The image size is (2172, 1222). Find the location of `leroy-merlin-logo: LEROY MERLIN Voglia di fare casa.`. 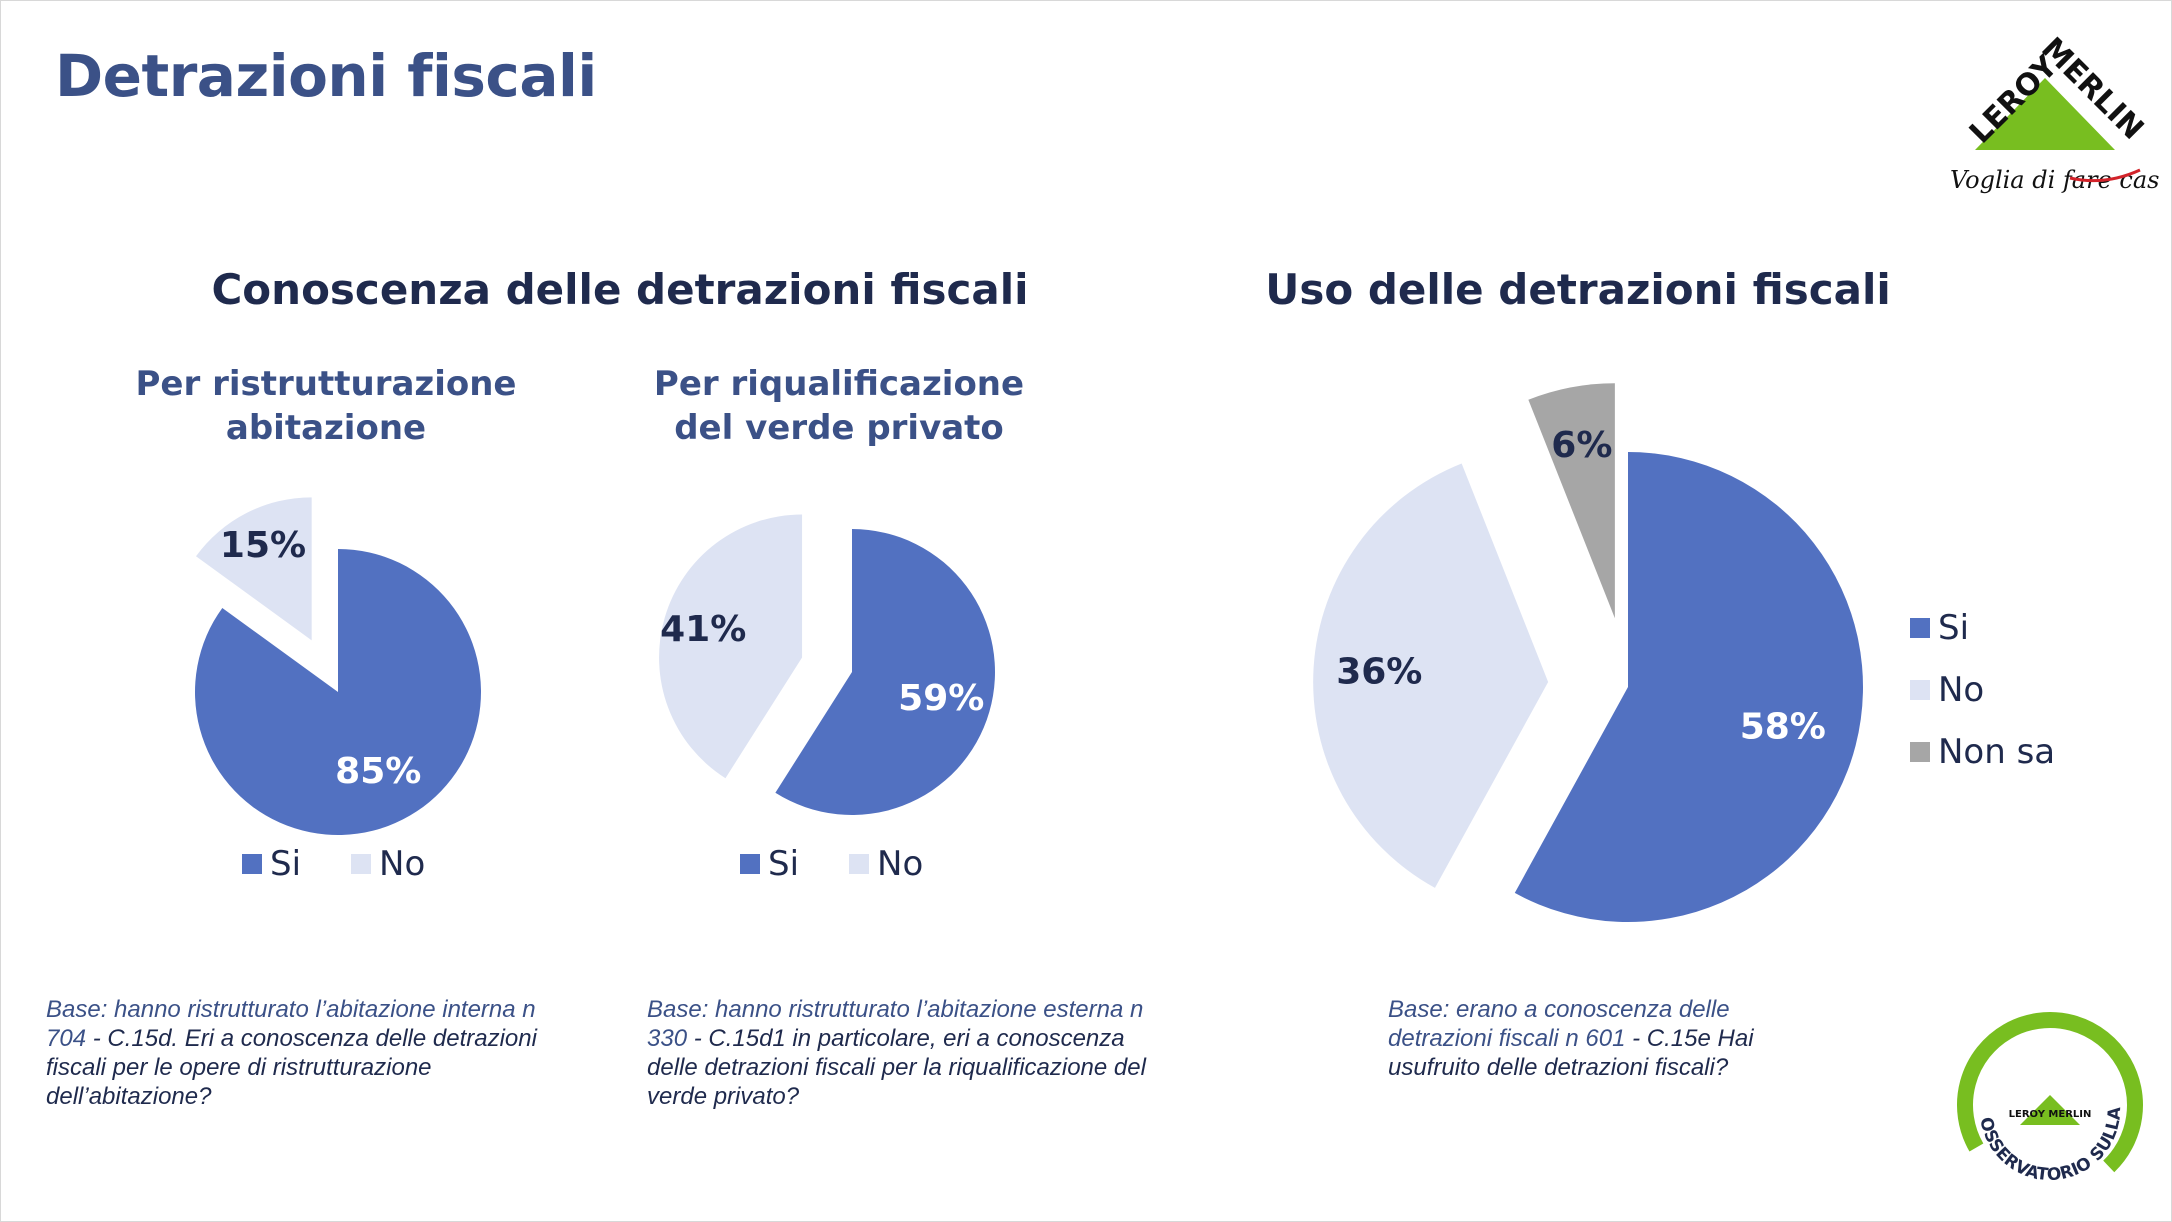

leroy-merlin-logo: LEROY MERLIN Voglia di fare casa. is located at coordinates (2055, 112).